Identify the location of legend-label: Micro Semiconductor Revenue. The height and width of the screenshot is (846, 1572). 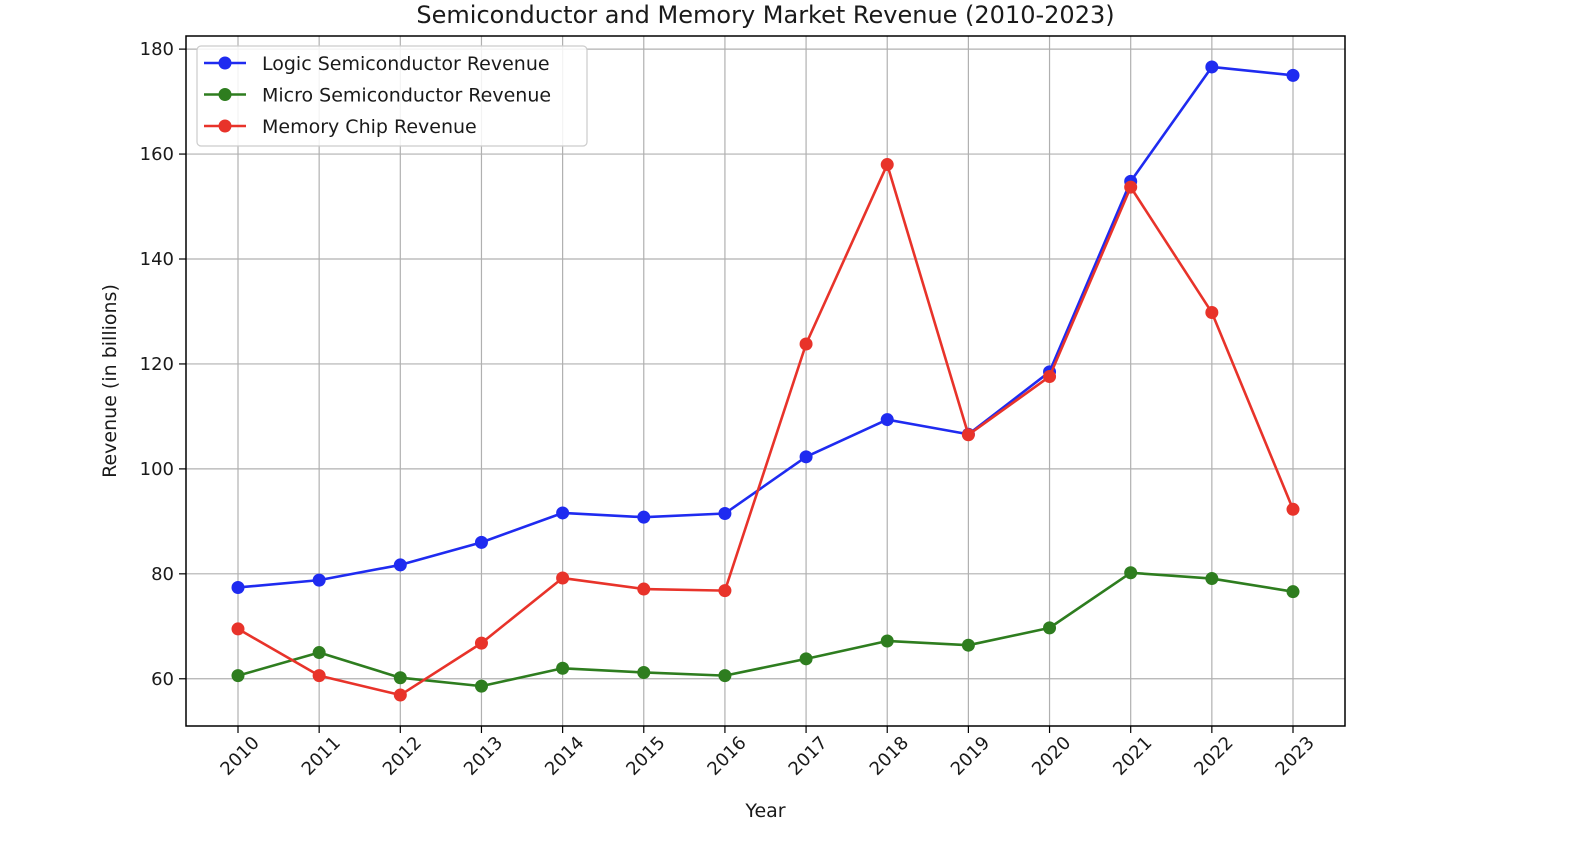
(406, 96).